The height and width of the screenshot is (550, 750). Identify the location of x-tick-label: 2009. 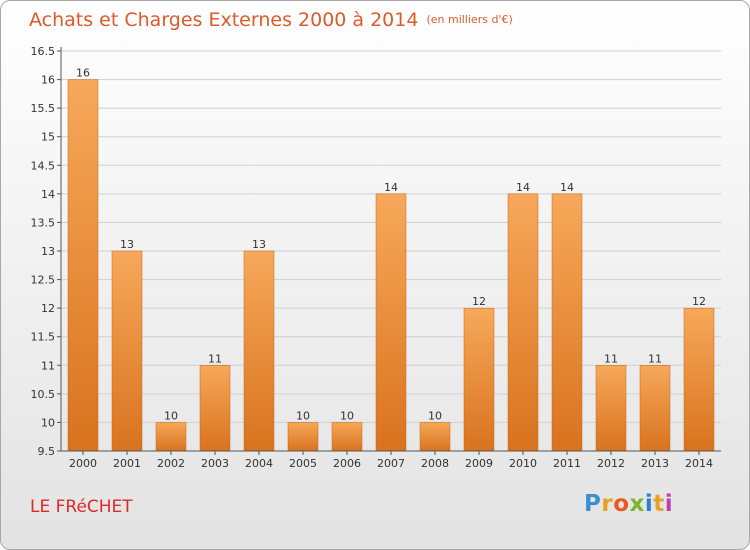
(479, 463).